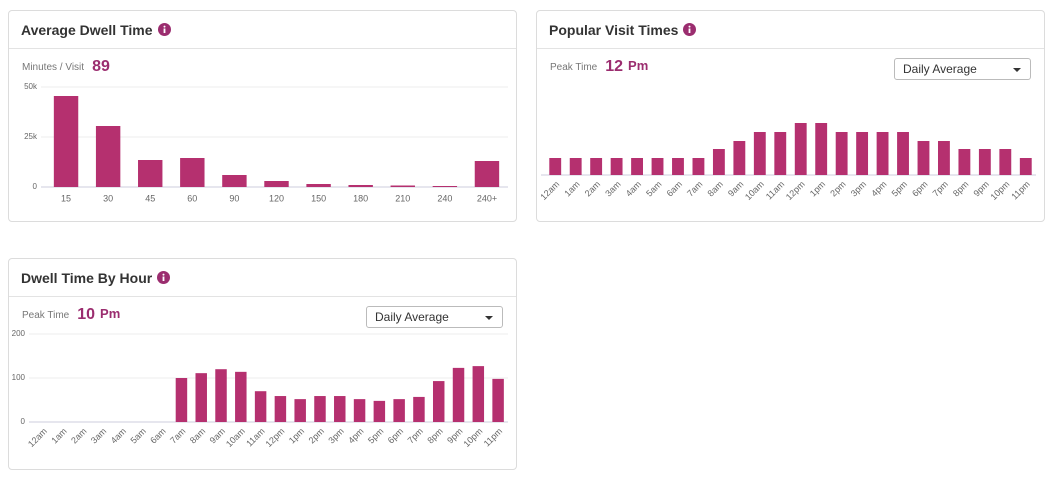  I want to click on stat-label: Minutes / Visit, so click(53, 67).